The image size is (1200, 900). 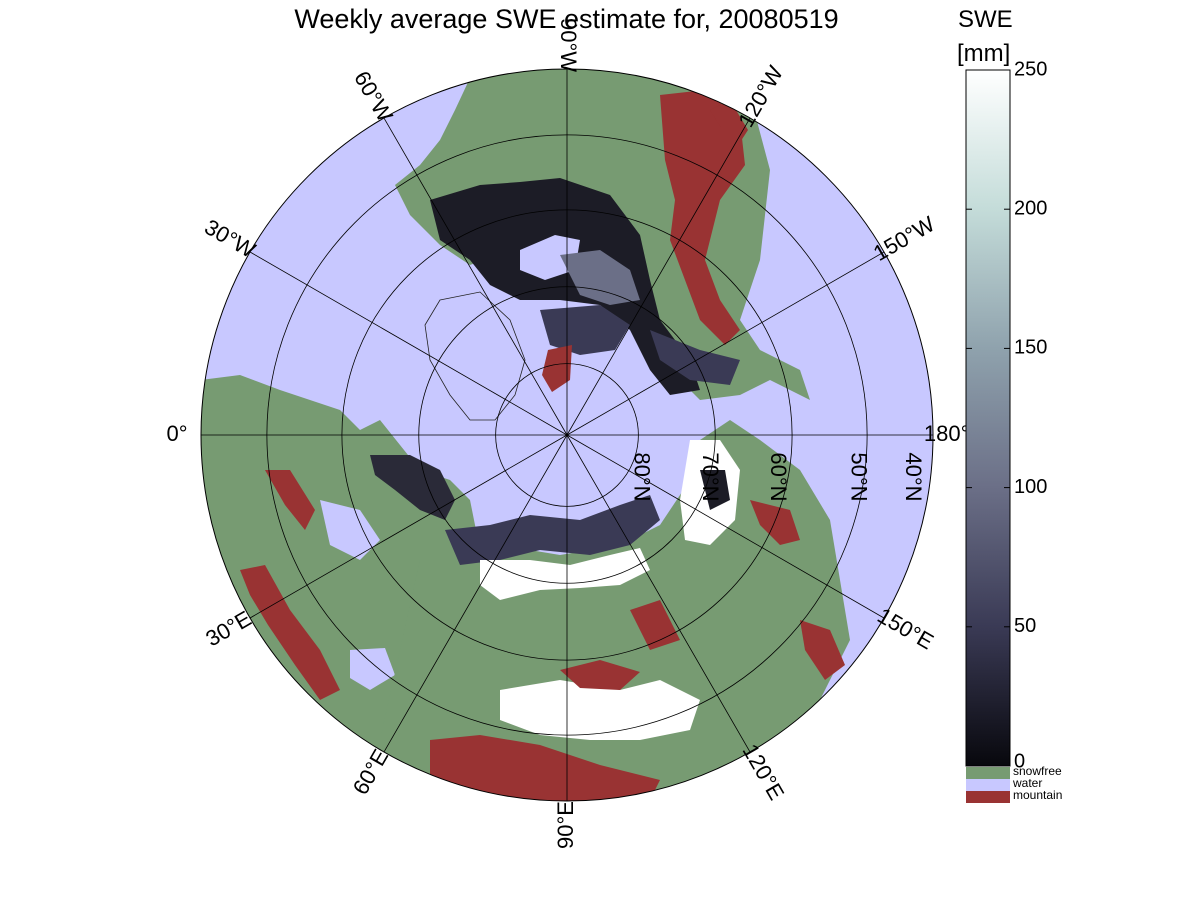 What do you see at coordinates (565, 825) in the screenshot?
I see `longitude-label: 90°E` at bounding box center [565, 825].